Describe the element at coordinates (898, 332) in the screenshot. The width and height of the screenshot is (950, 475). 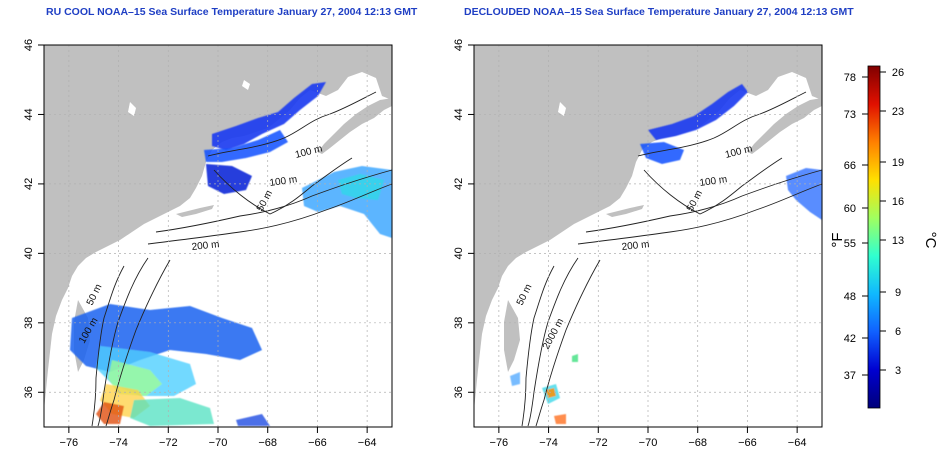
I see `celsius-tick-label: 6` at that location.